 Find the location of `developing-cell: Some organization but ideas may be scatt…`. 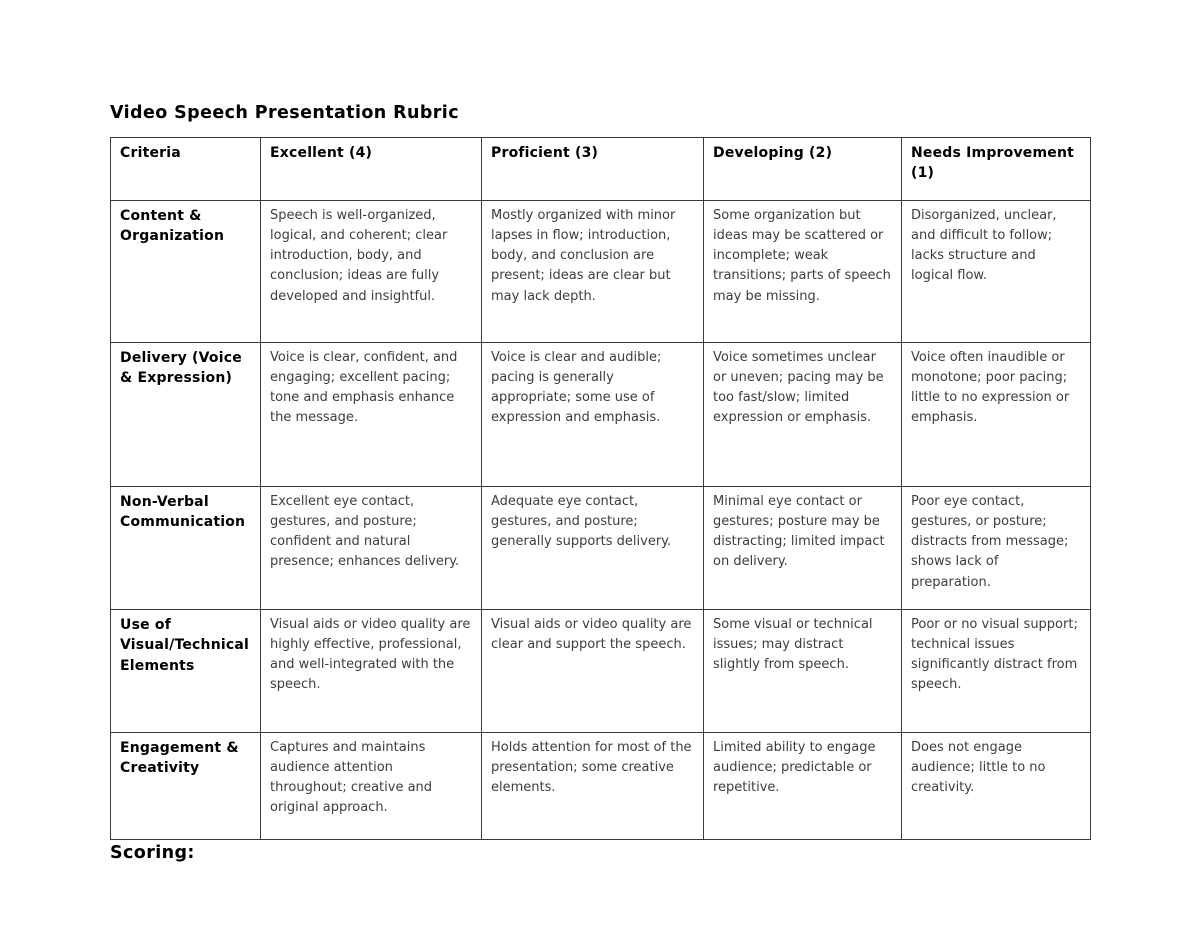

developing-cell: Some organization but ideas may be scatt… is located at coordinates (802, 271).